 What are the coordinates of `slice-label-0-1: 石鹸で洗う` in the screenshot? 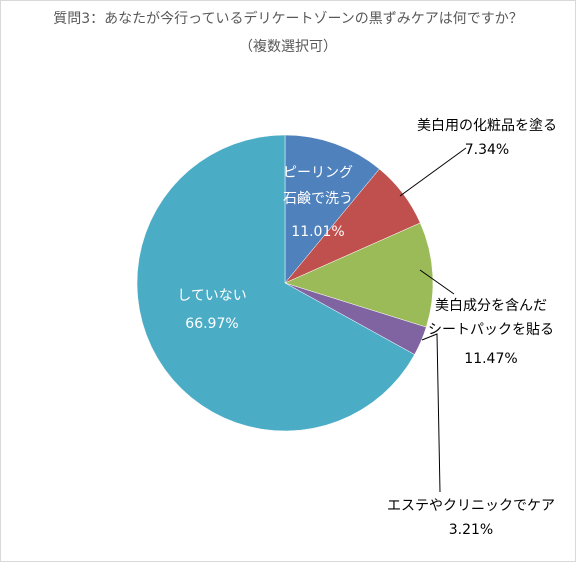 It's located at (318, 199).